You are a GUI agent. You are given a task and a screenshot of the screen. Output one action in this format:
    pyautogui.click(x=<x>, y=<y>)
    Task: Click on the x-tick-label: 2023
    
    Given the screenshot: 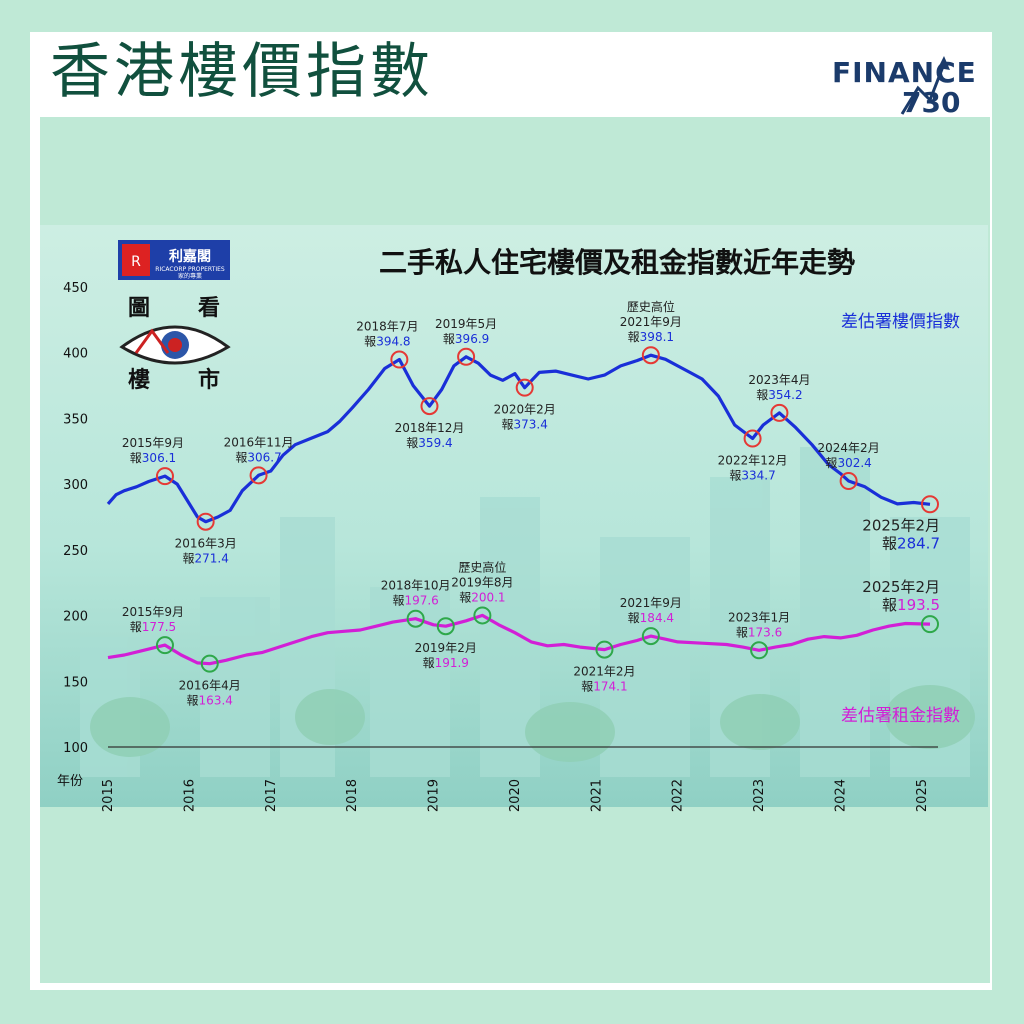 What is the action you would take?
    pyautogui.click(x=759, y=795)
    